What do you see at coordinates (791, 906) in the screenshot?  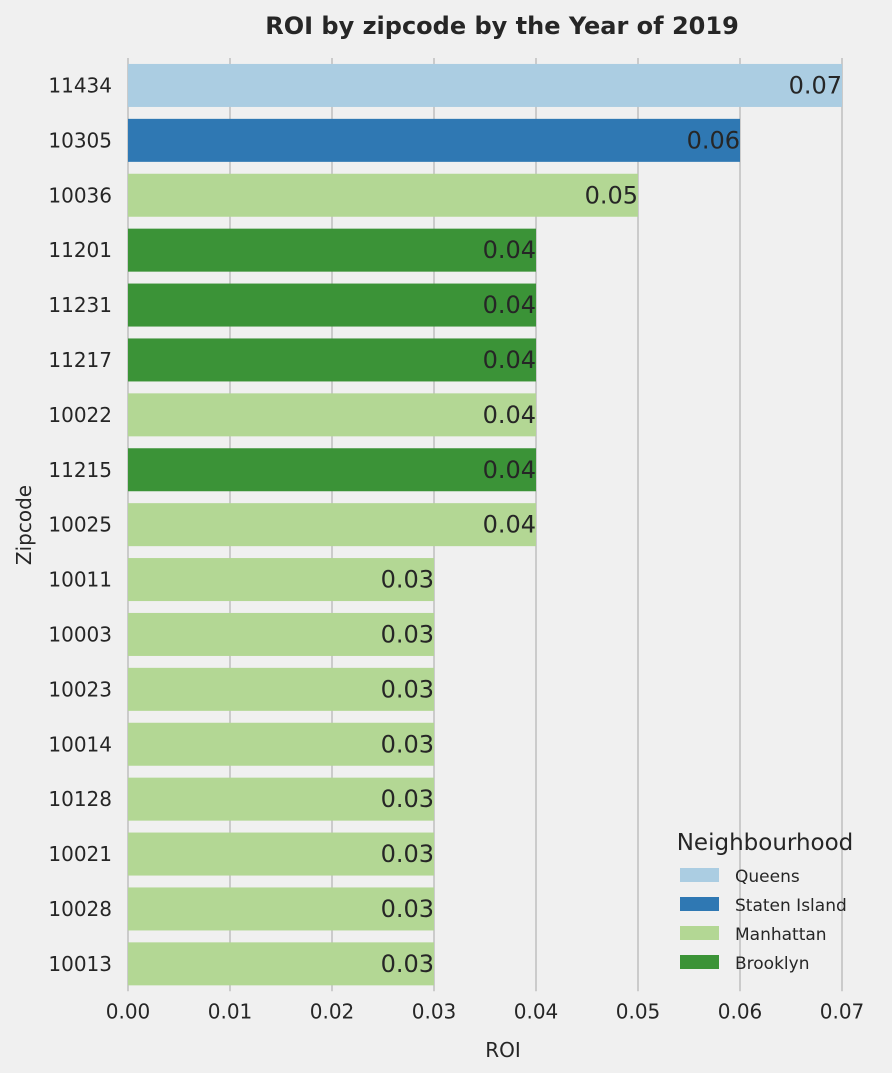 I see `legend-label: Staten Island` at bounding box center [791, 906].